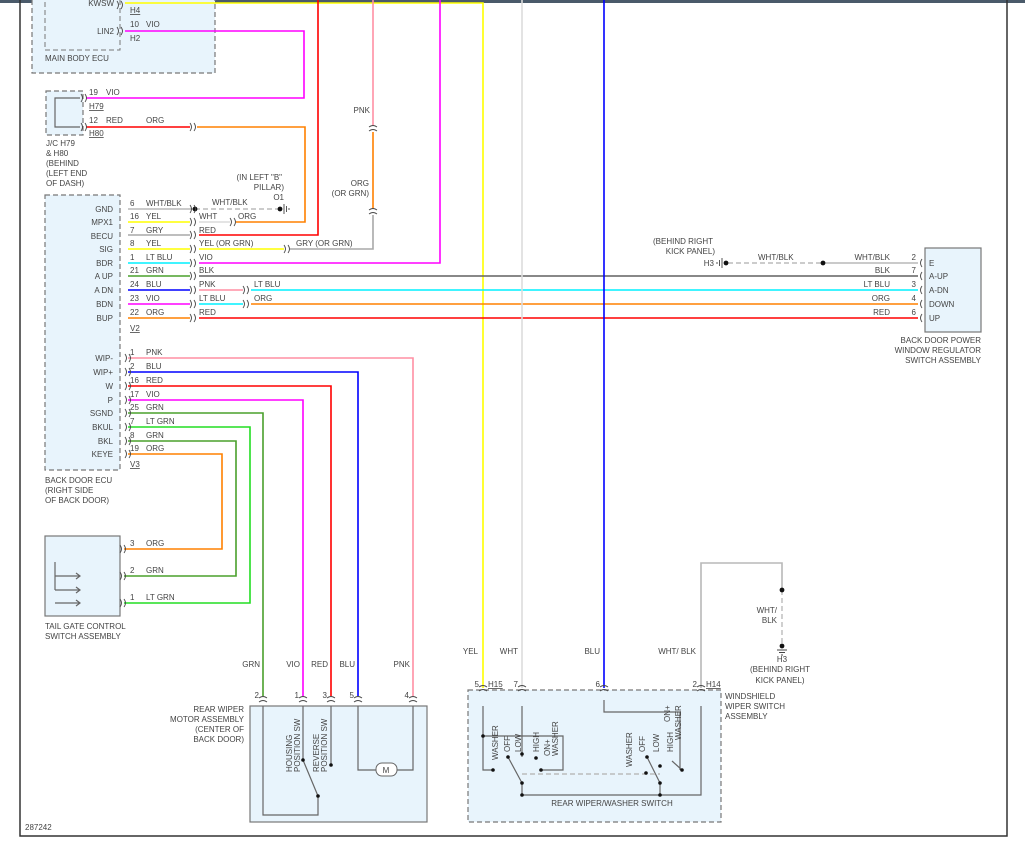 Image resolution: width=1025 pixels, height=849 pixels. I want to click on component-name: SWITCH ASSEMBLY, so click(83, 636).